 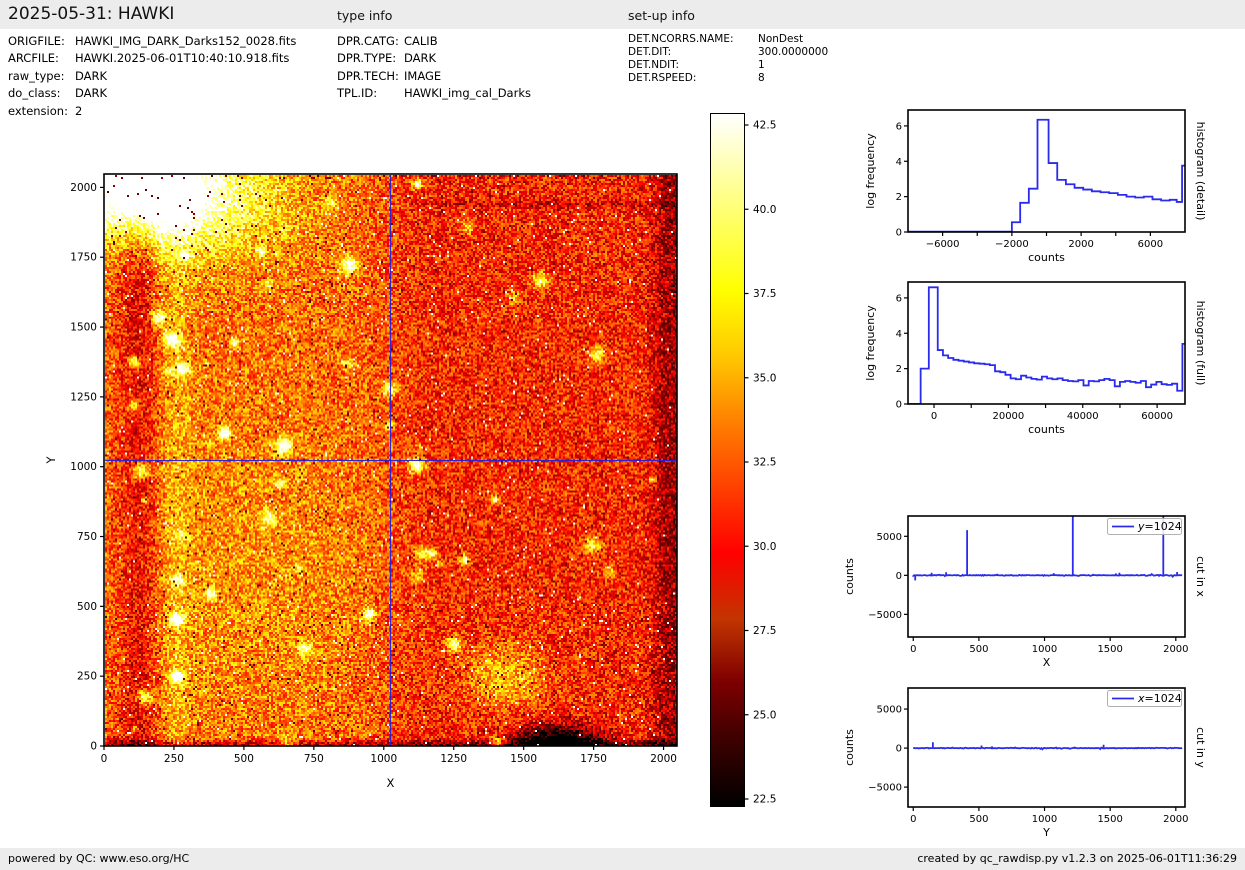 What do you see at coordinates (83, 467) in the screenshot?
I see `y-tick-label: 1000` at bounding box center [83, 467].